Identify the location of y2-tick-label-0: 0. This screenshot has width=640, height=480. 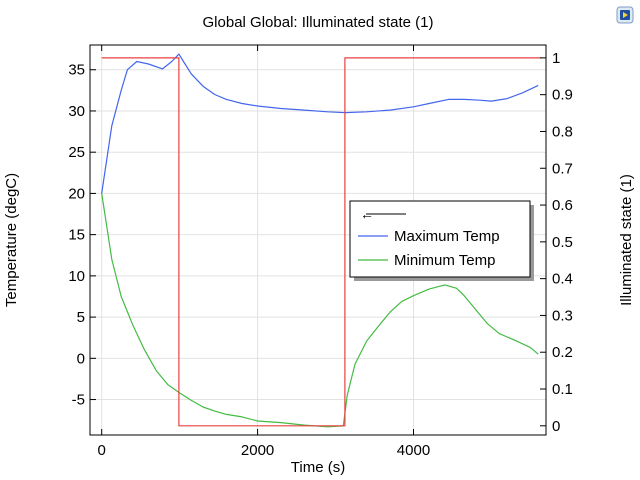
(556, 426).